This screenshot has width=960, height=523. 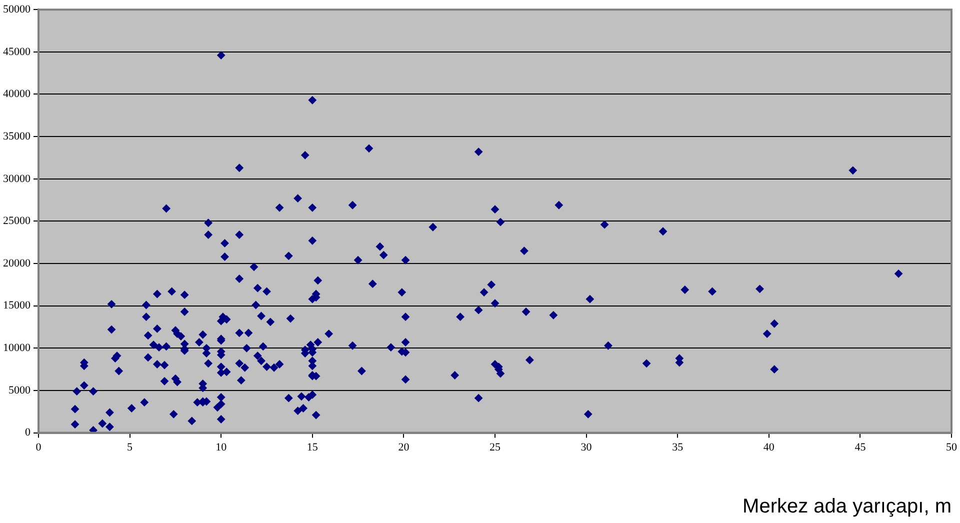 I want to click on x-tick-label: 35, so click(x=678, y=447).